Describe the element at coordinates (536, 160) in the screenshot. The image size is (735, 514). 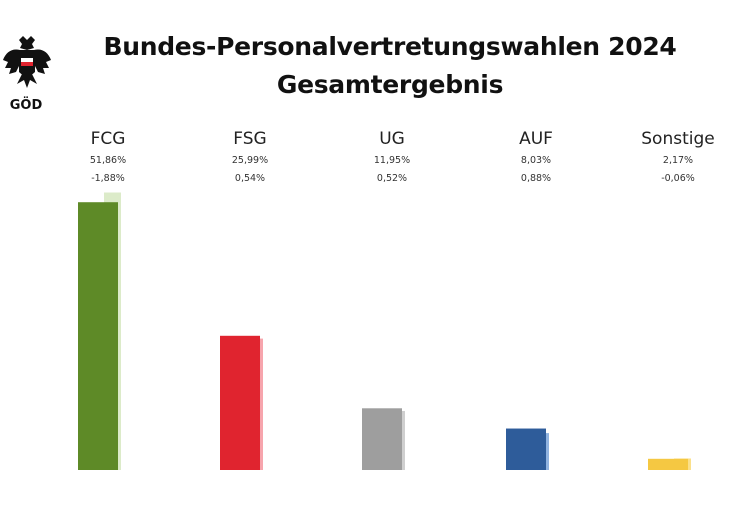
I see `value-label-auf: 8,03%` at that location.